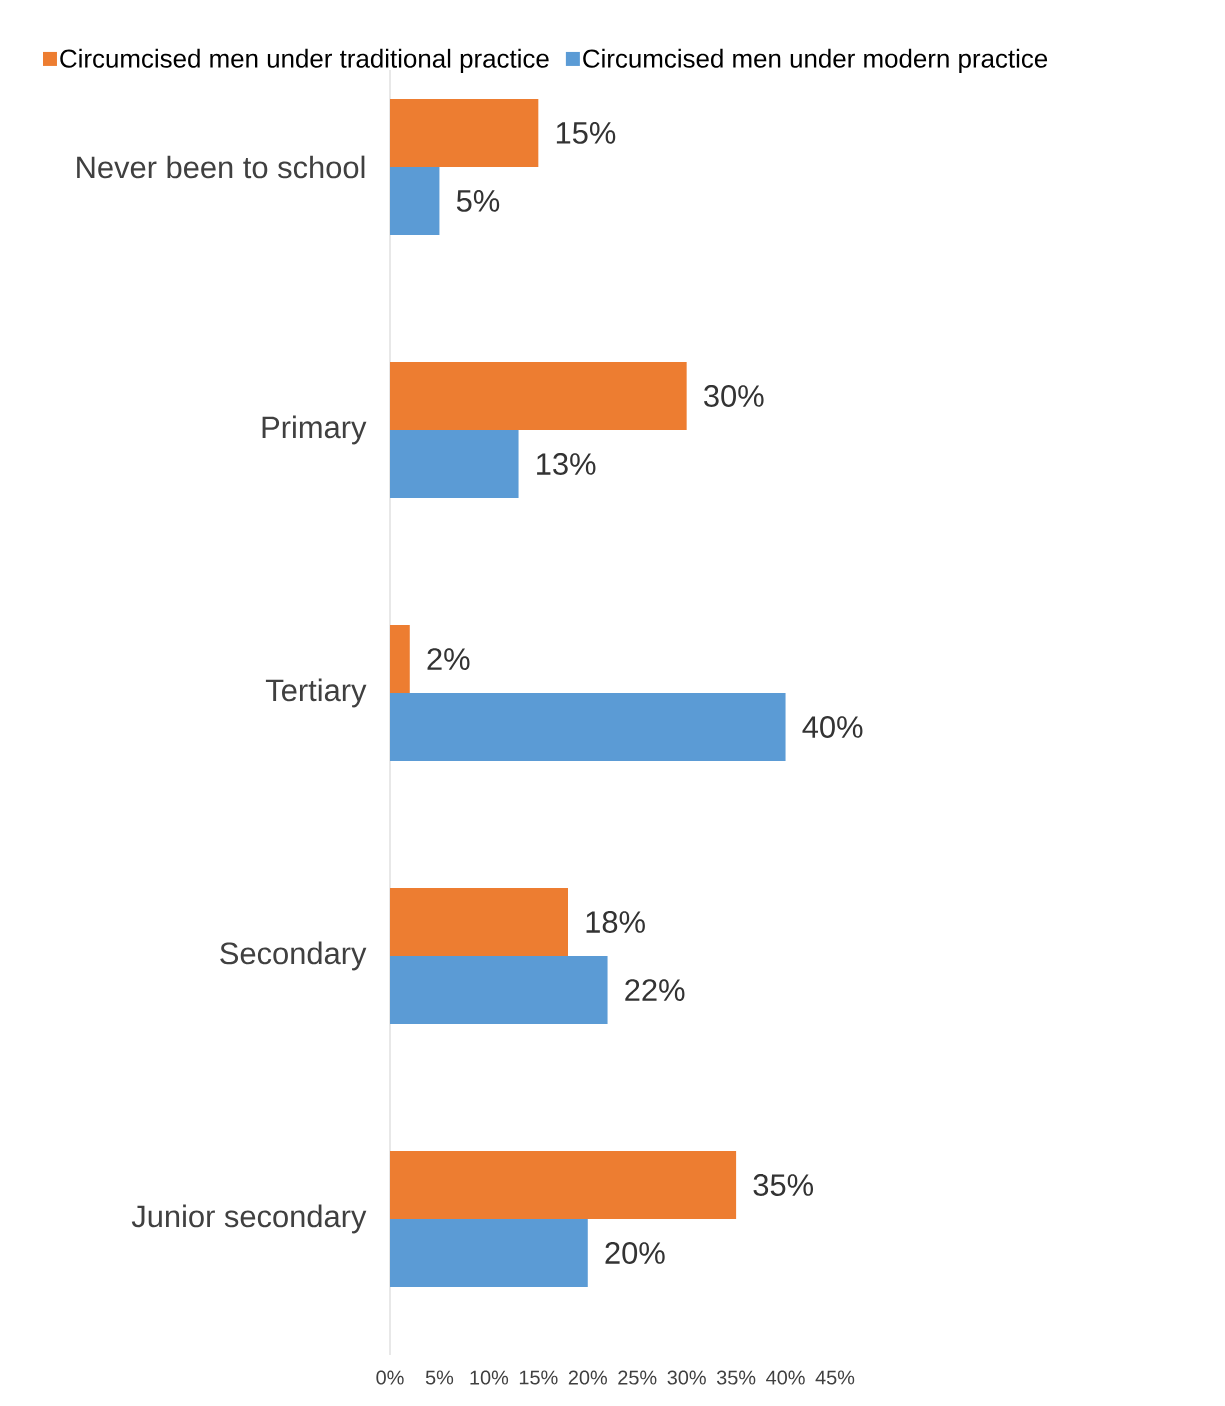 The width and height of the screenshot is (1225, 1406). I want to click on y-tick-label: Primary, so click(314, 430).